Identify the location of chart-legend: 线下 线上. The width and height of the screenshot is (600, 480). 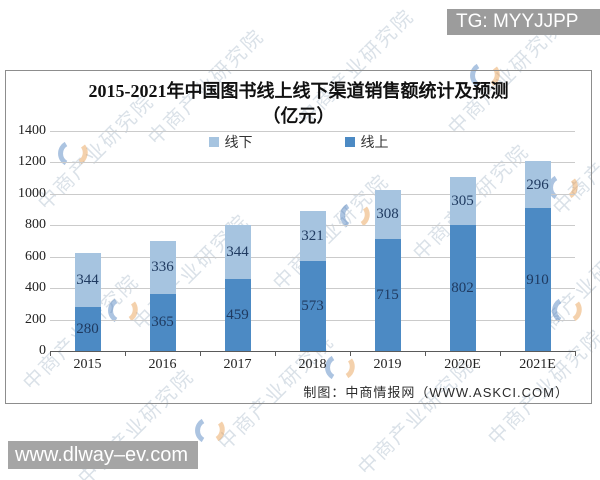
(298, 142).